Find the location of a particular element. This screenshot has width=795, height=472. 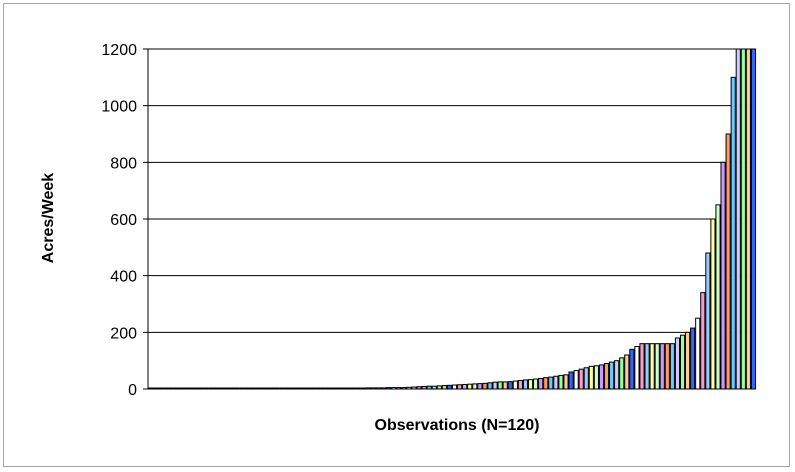

y-tick-labels: 0 200 400 600 800 1000 1200 is located at coordinates (119, 220).